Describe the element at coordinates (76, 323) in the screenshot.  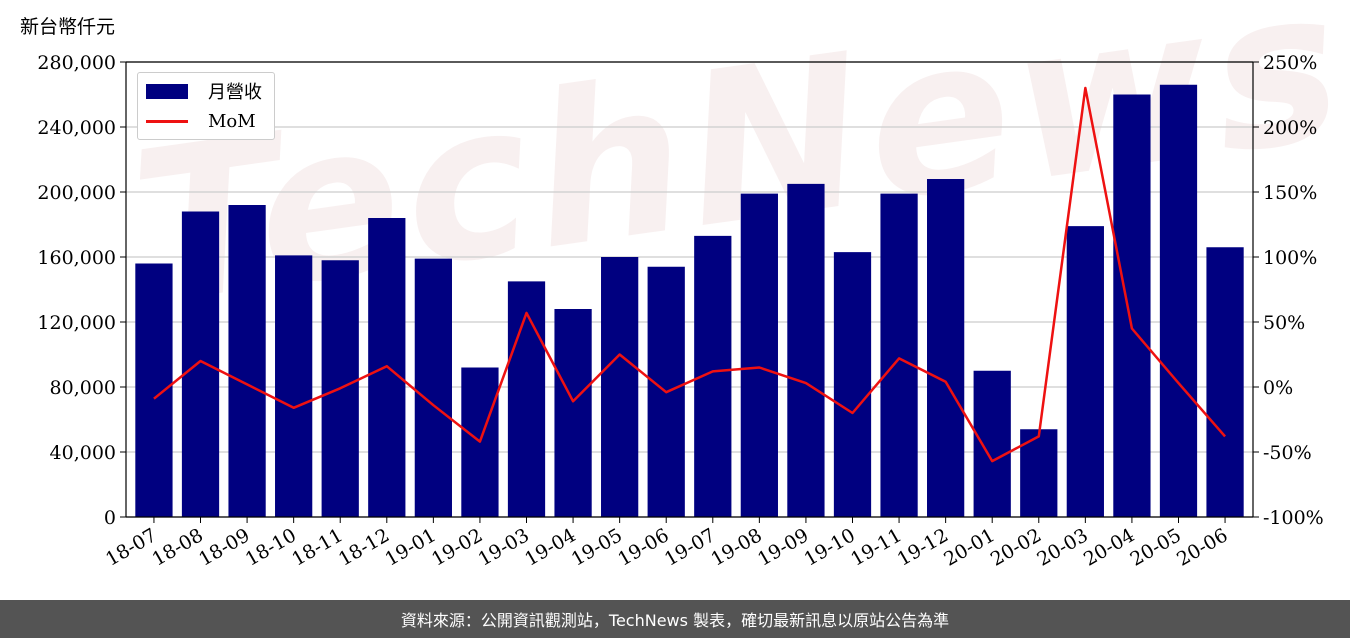
I see `y-left-tick-label: 120,000` at that location.